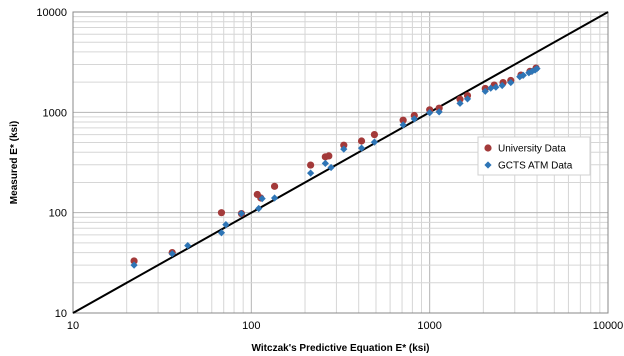 The image size is (624, 356). What do you see at coordinates (532, 149) in the screenshot?
I see `legend-university-label: University Data` at bounding box center [532, 149].